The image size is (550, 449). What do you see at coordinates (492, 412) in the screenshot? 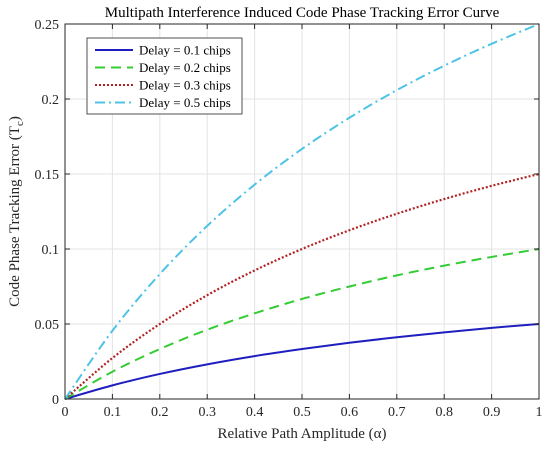
I see `x-tick-label: 0.9` at bounding box center [492, 412].